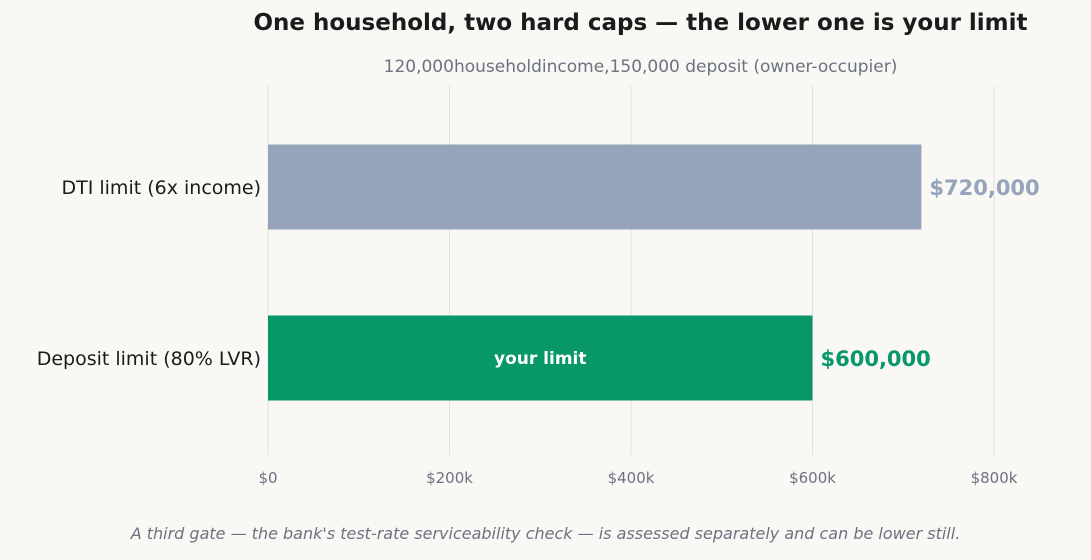  Describe the element at coordinates (631, 478) in the screenshot. I see `x-tick-label: $400k` at that location.